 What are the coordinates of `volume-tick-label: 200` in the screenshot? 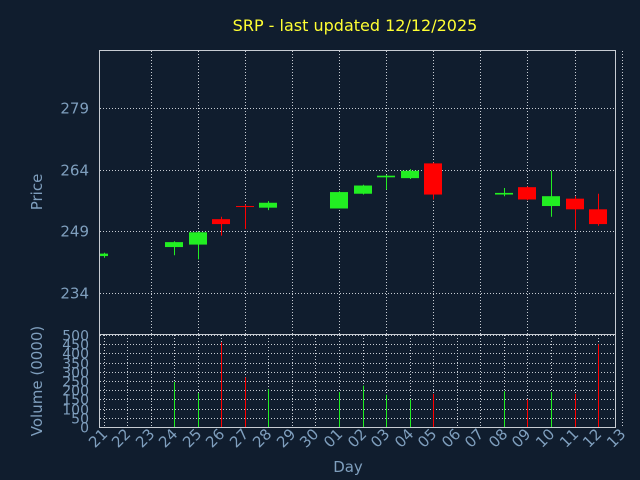 It's located at (75, 392).